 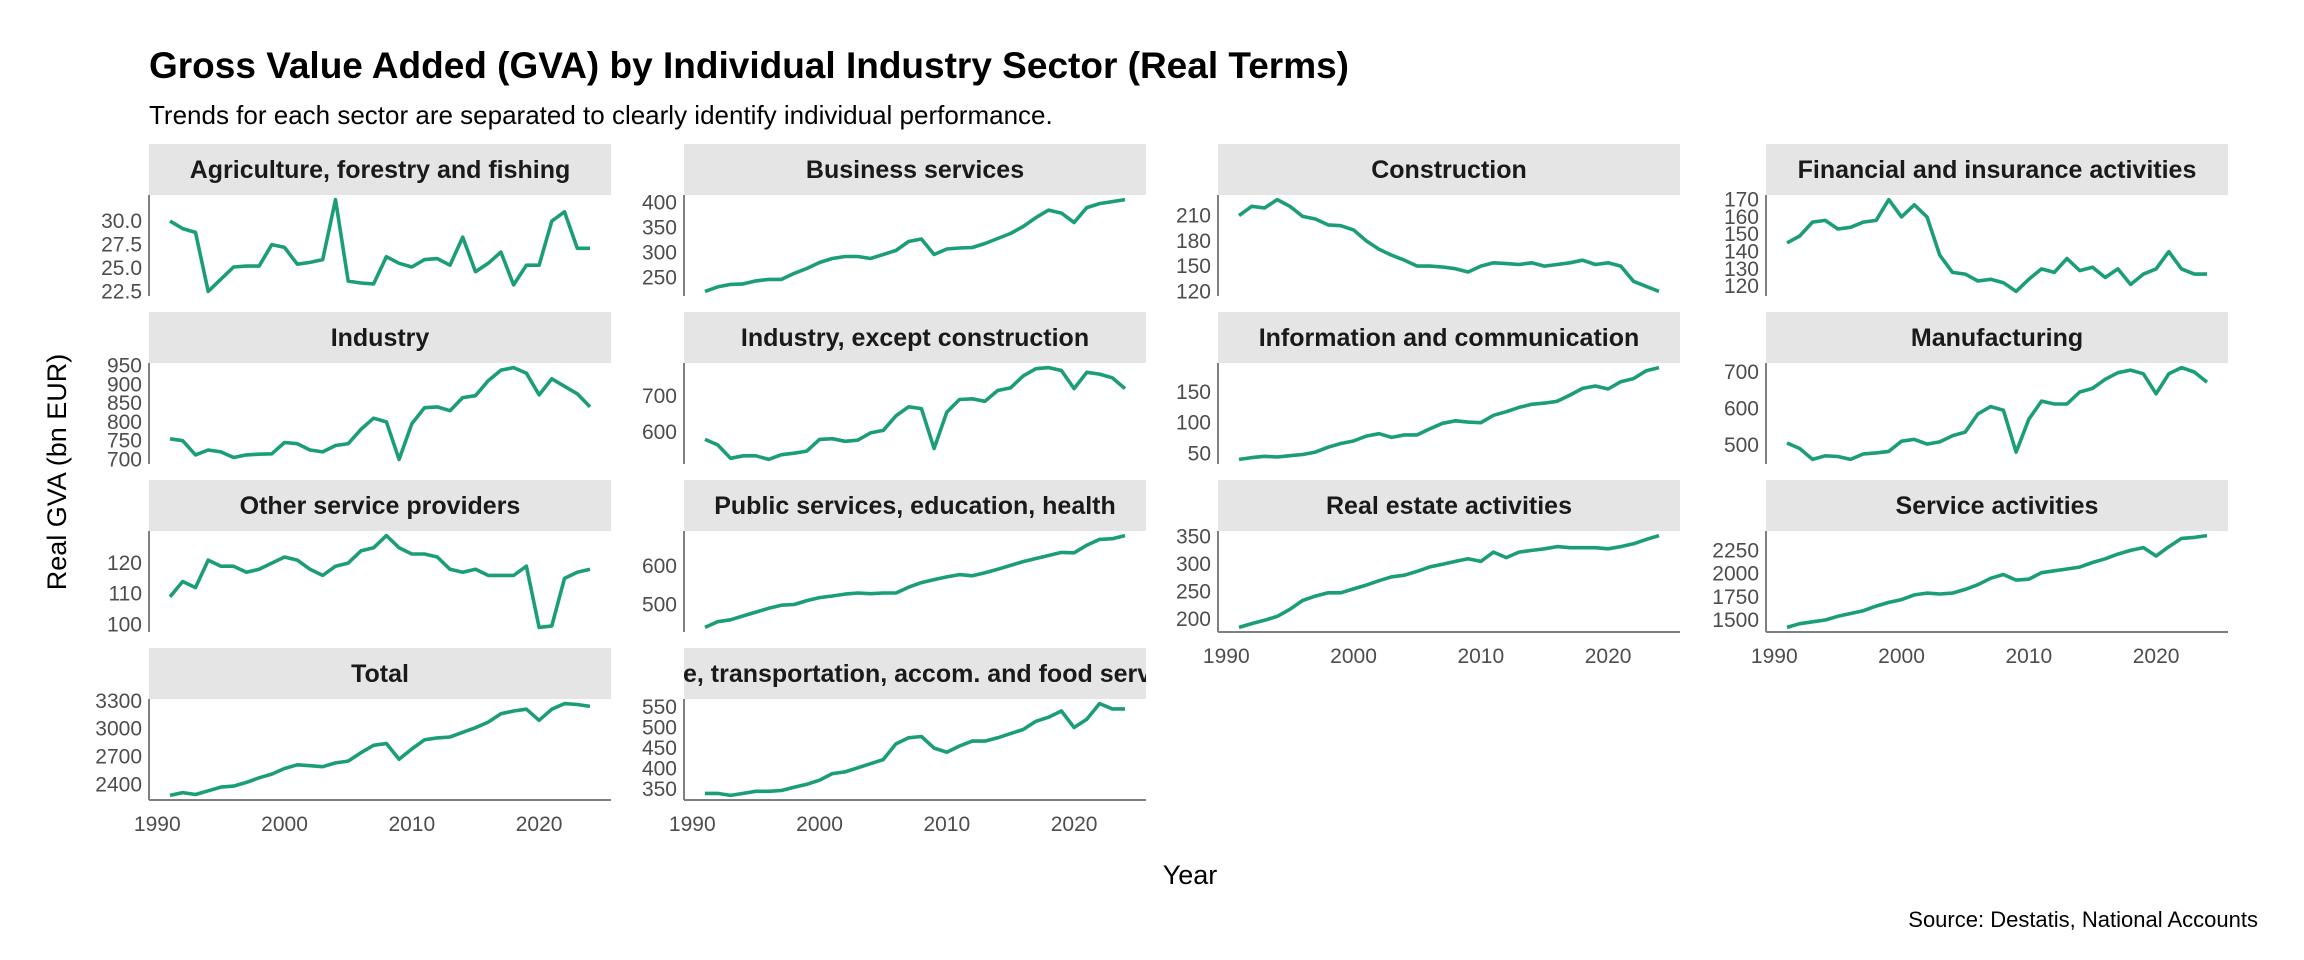 I want to click on y-tick-label: 750, so click(x=124, y=441).